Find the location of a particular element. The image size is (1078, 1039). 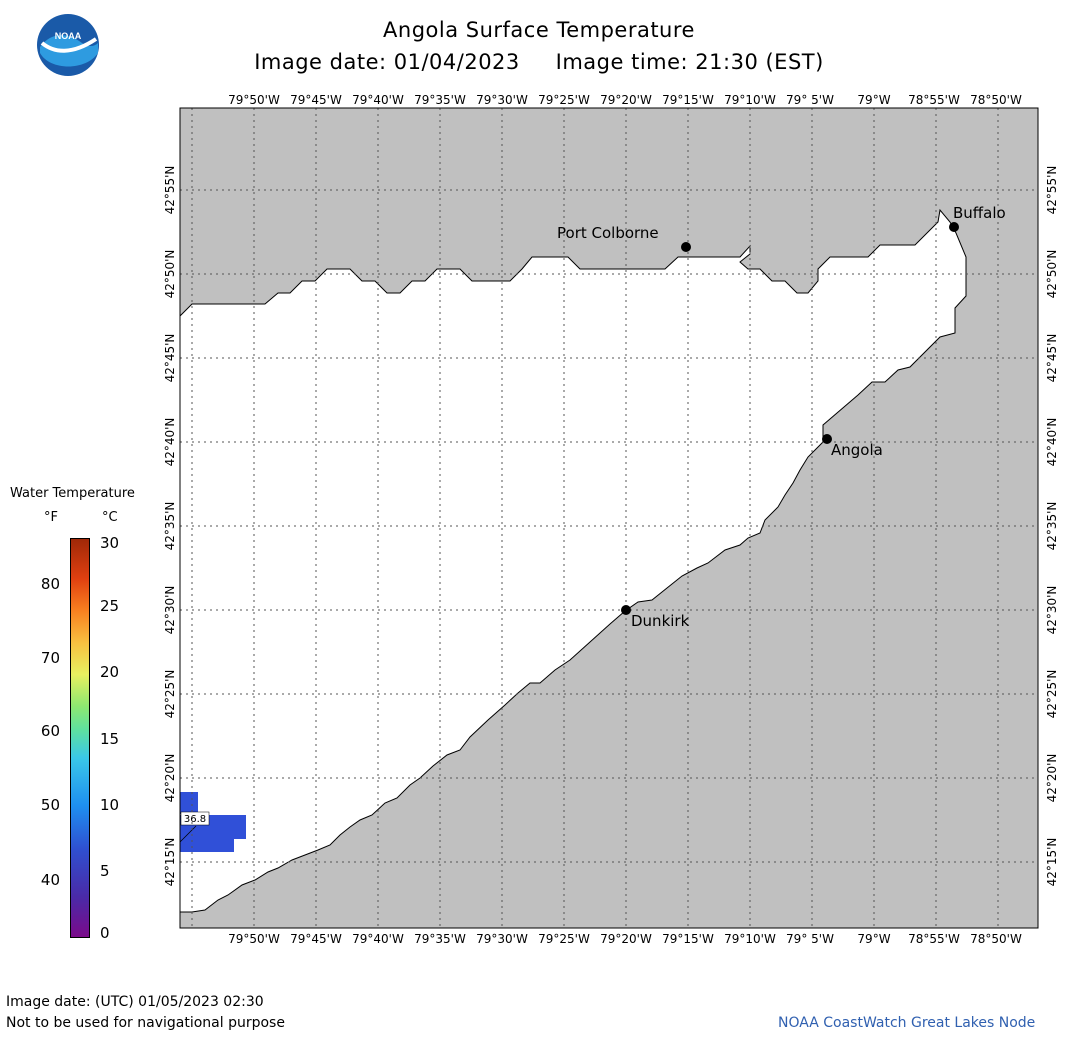

city-label-dunkirk: Dunkirk is located at coordinates (660, 621).